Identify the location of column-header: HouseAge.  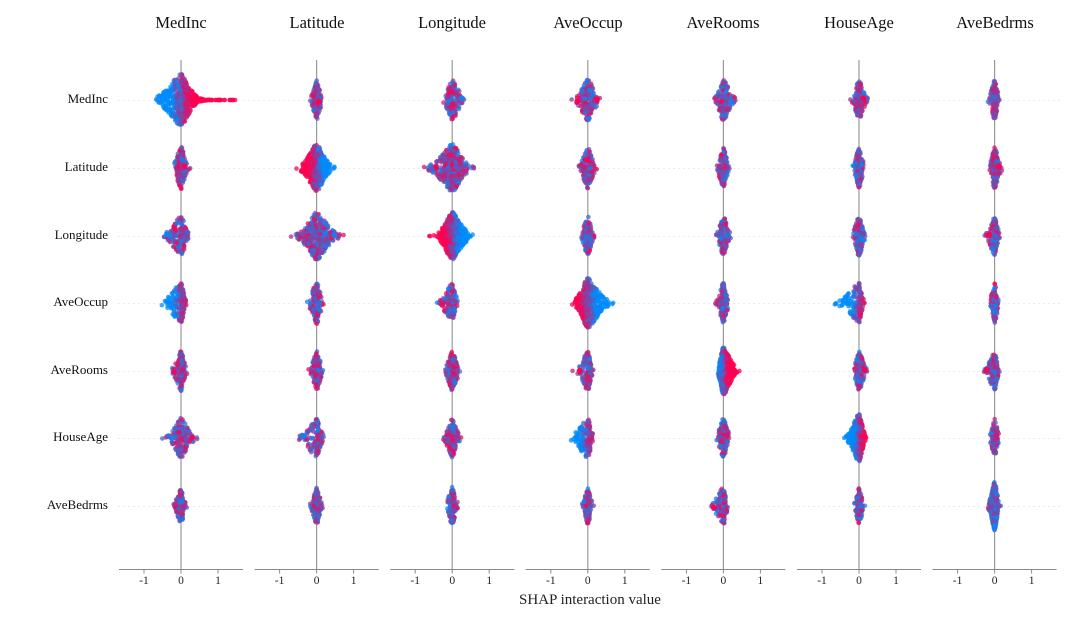
(859, 22).